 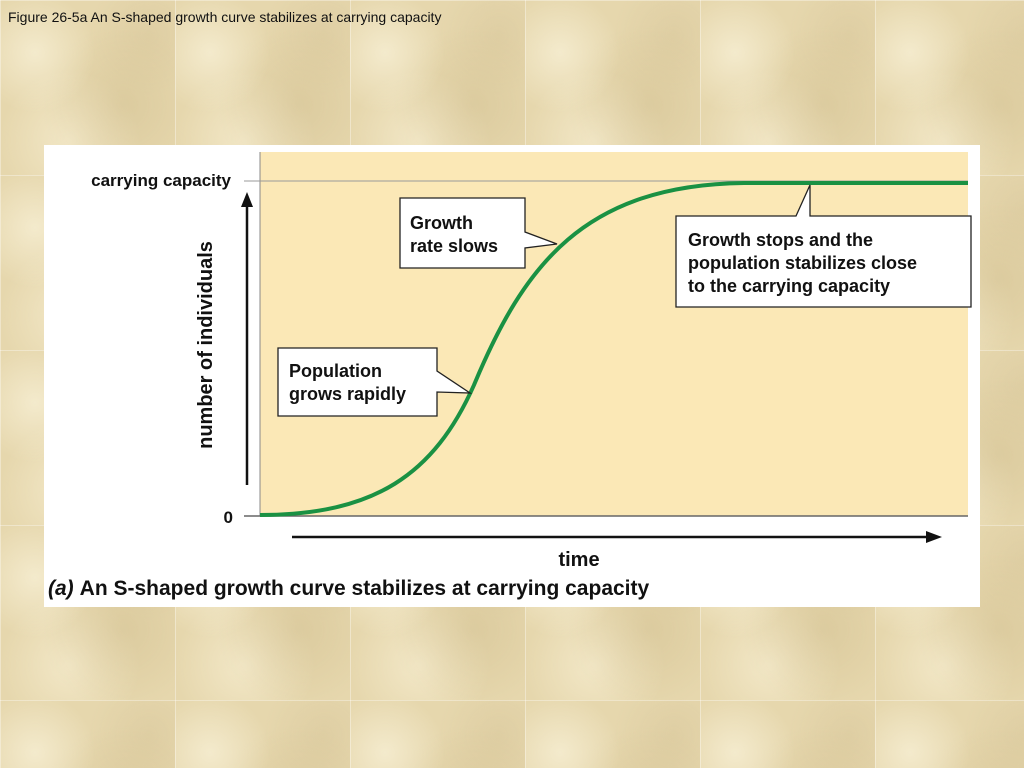 I want to click on callout-grows-rapidly-line2: grows rapidly, so click(x=347, y=394).